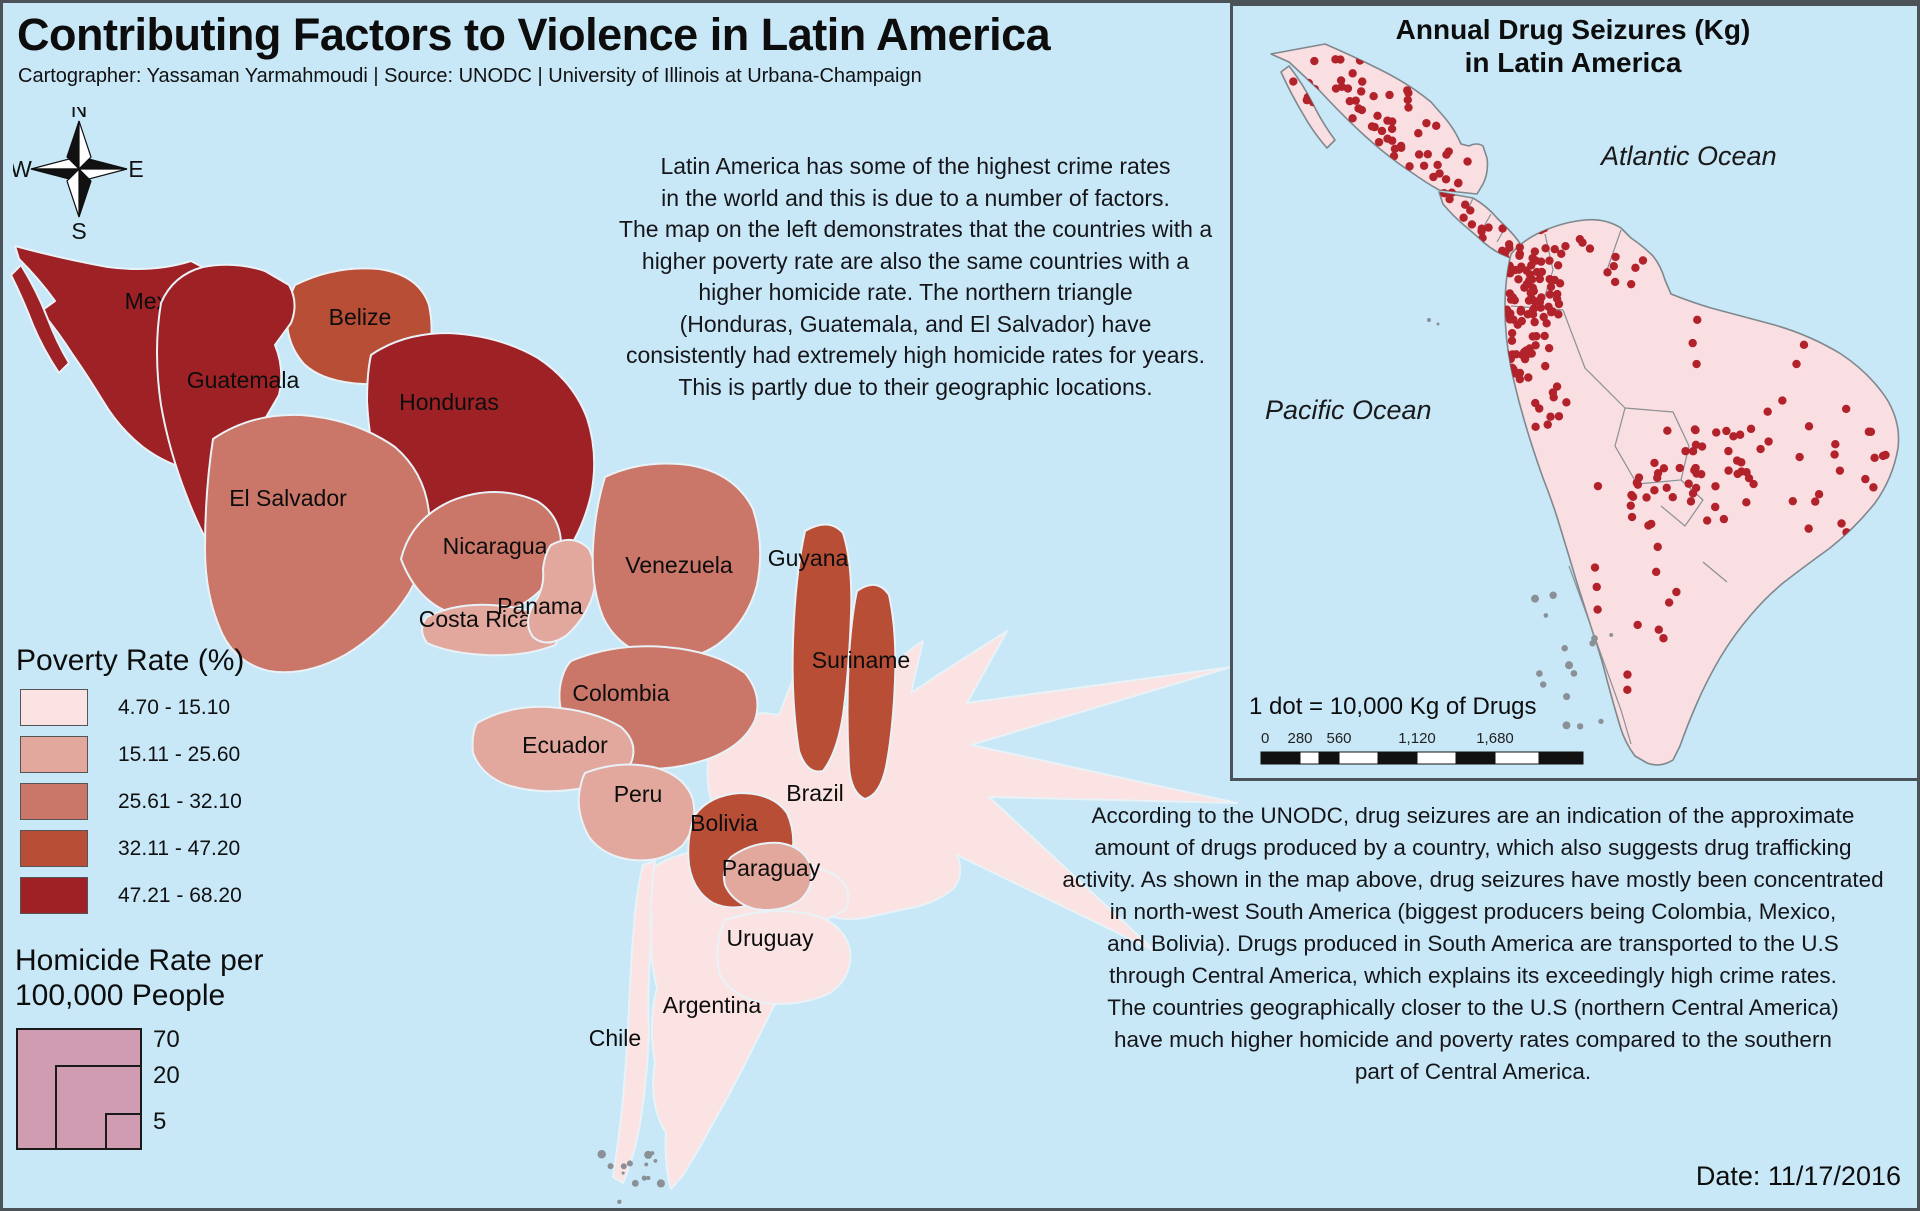 This screenshot has width=1920, height=1211. What do you see at coordinates (130, 848) in the screenshot?
I see `poverty-class-row: 32.11 - 47.20` at bounding box center [130, 848].